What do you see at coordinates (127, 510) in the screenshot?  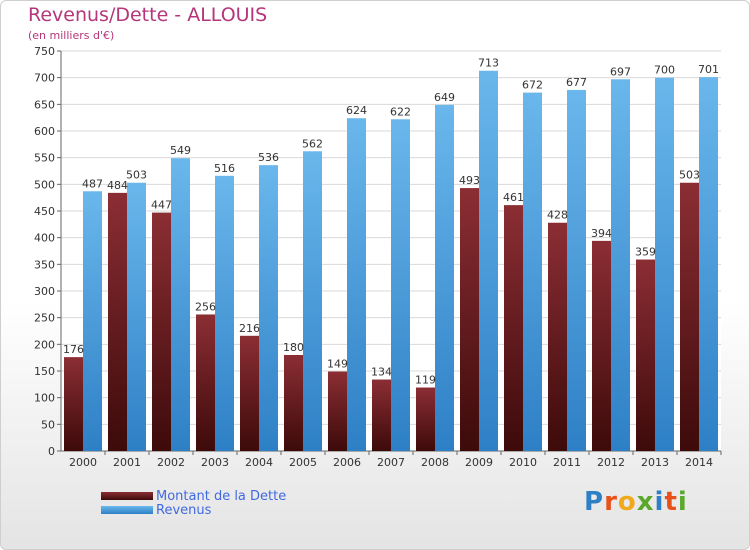 I see `legend-swatch-revenue` at bounding box center [127, 510].